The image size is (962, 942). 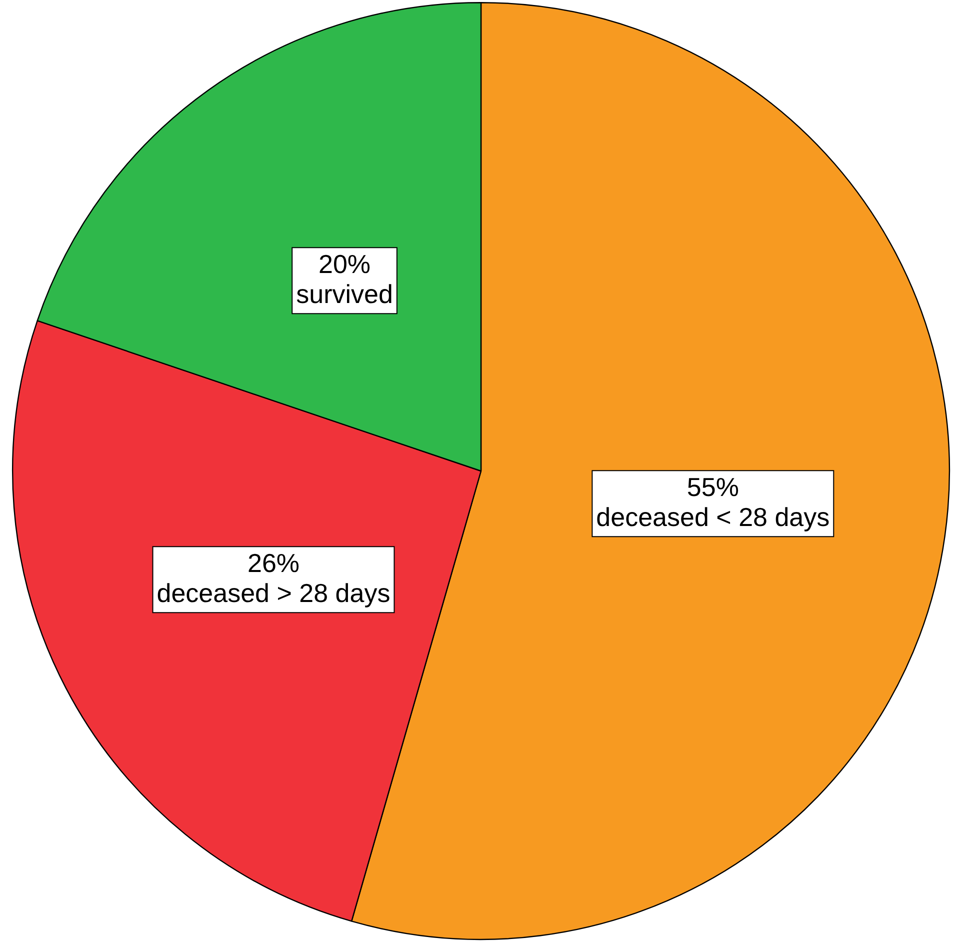 I want to click on slice-label: deceased > 28 days, so click(x=273, y=593).